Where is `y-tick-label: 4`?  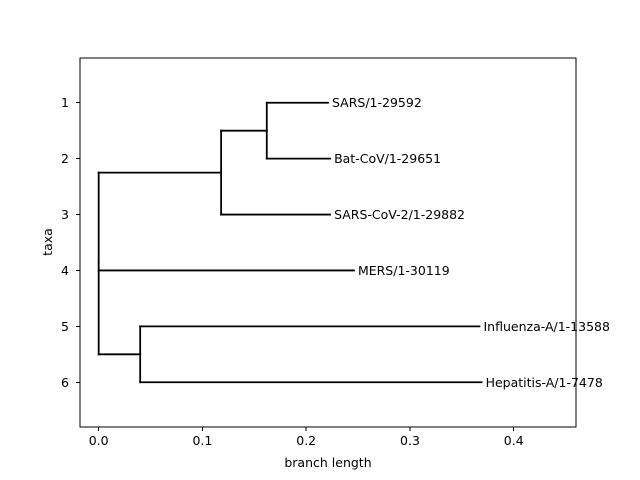 y-tick-label: 4 is located at coordinates (65, 270).